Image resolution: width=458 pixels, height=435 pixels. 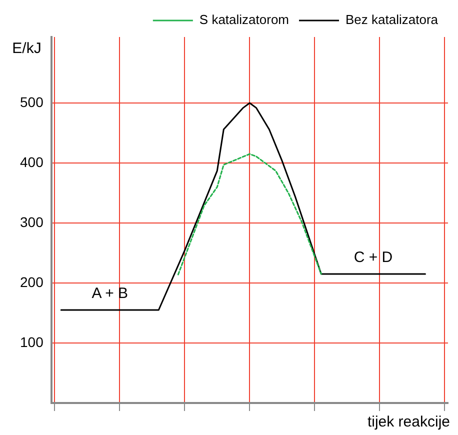 What do you see at coordinates (27, 49) in the screenshot?
I see `y-axis-title: E/kJ` at bounding box center [27, 49].